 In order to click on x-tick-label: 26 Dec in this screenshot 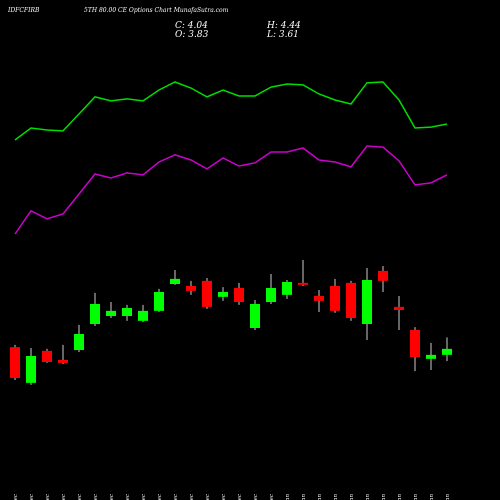, I will do `click(224, 497)`.